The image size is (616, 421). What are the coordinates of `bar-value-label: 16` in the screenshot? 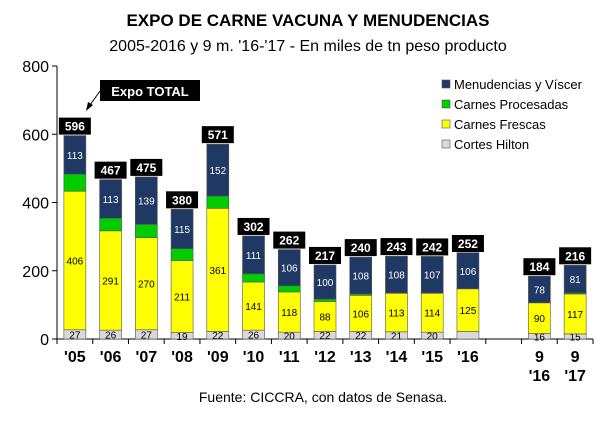 It's located at (540, 337).